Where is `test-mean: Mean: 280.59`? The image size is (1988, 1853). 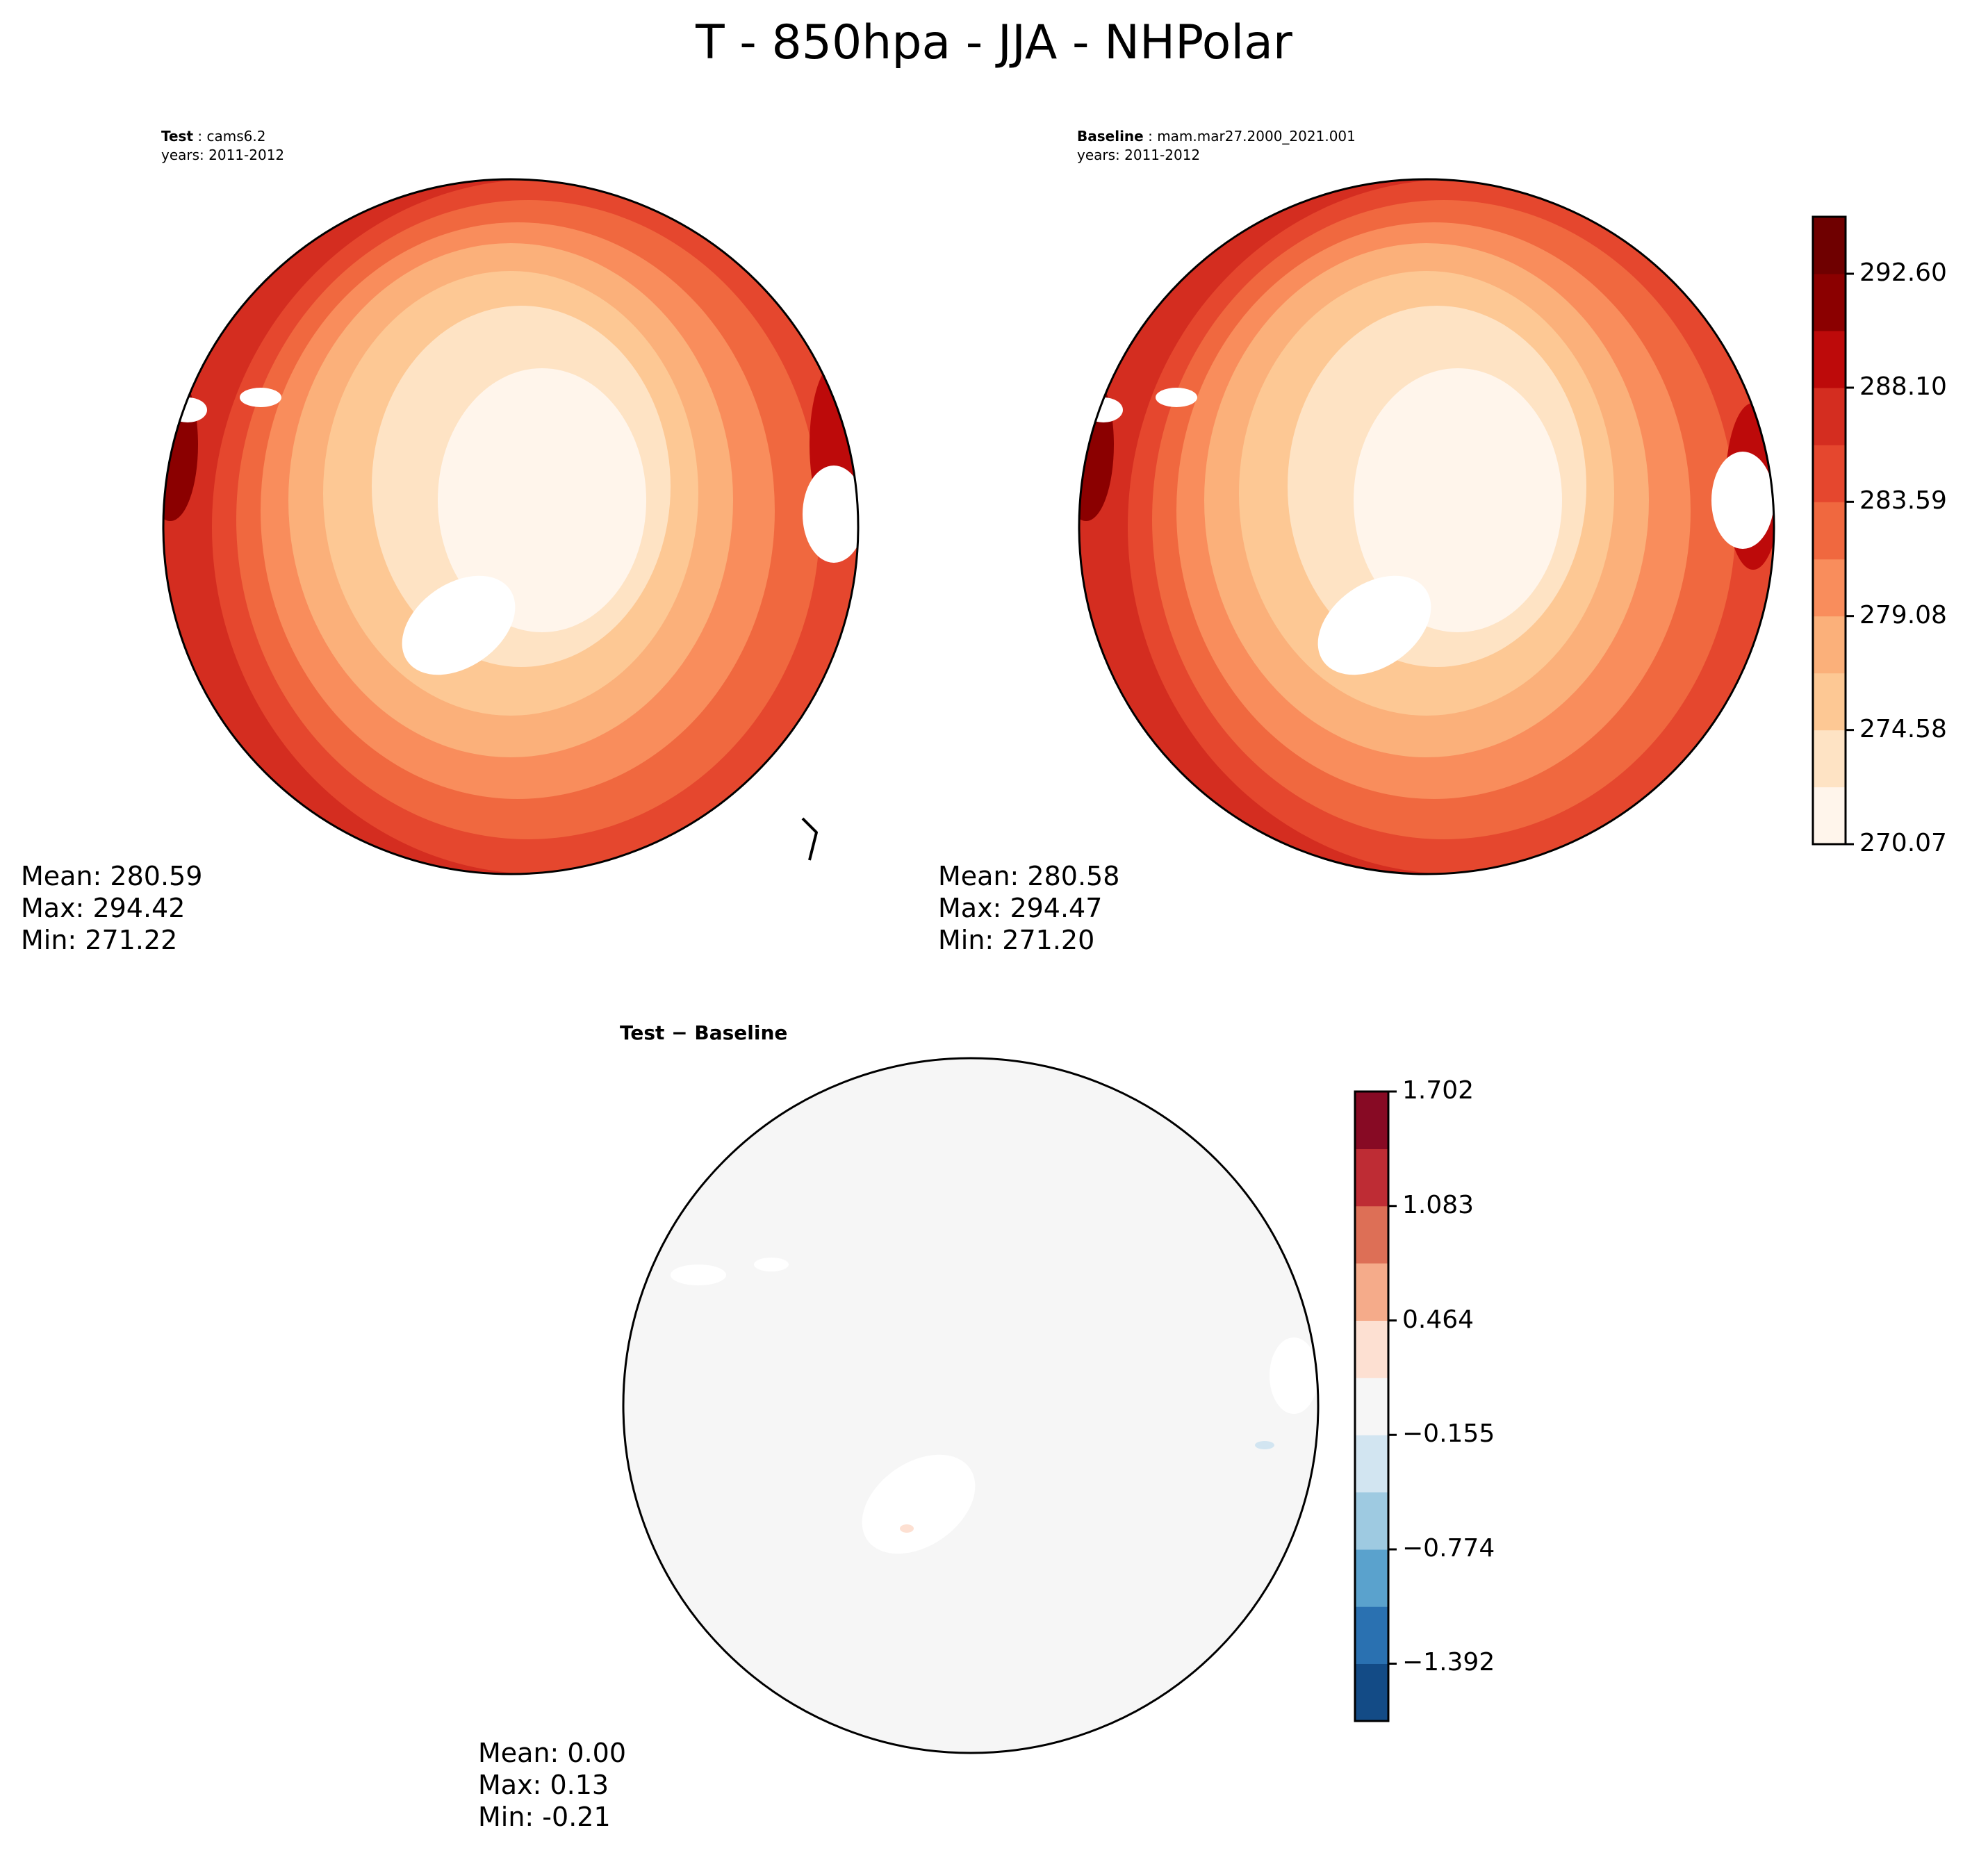
test-mean: Mean: 280.59 is located at coordinates (112, 876).